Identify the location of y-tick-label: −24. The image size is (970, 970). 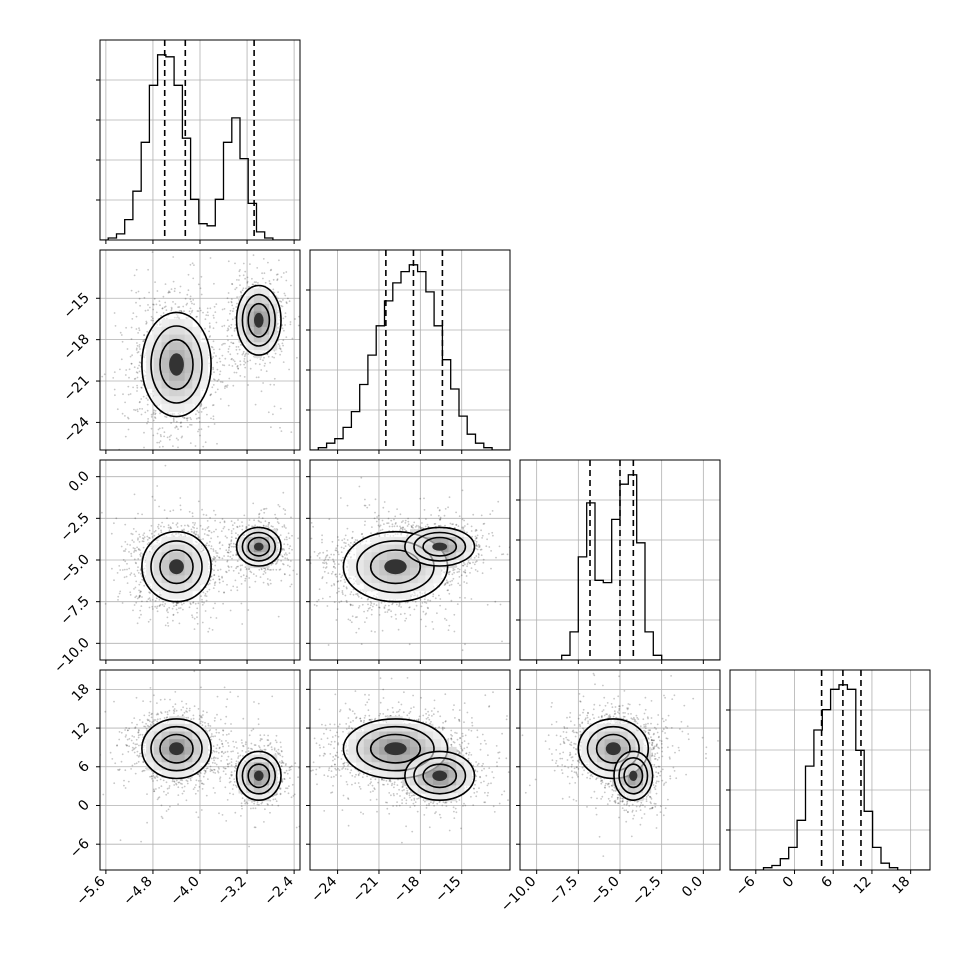
(77, 430).